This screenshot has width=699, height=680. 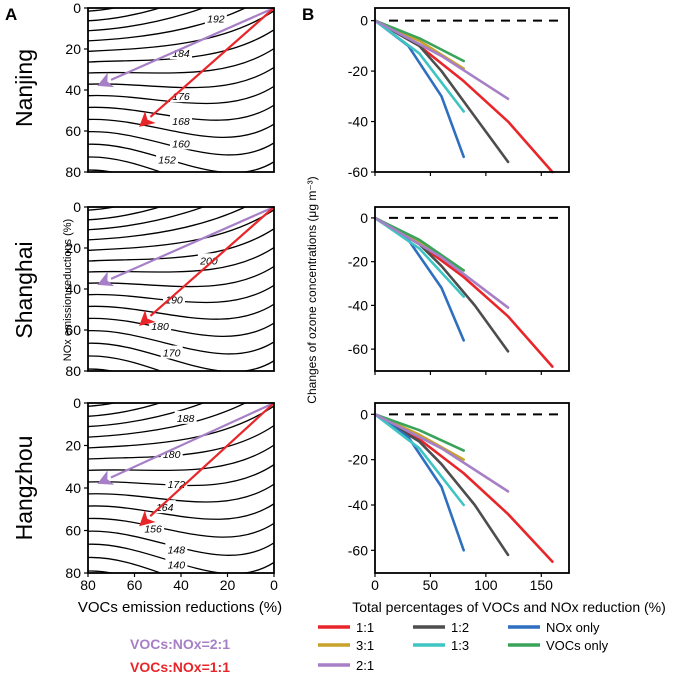 I want to click on line-chart-hangzhou: 0 -20 -40 -60 0 50 100 150, so click(x=459, y=497).